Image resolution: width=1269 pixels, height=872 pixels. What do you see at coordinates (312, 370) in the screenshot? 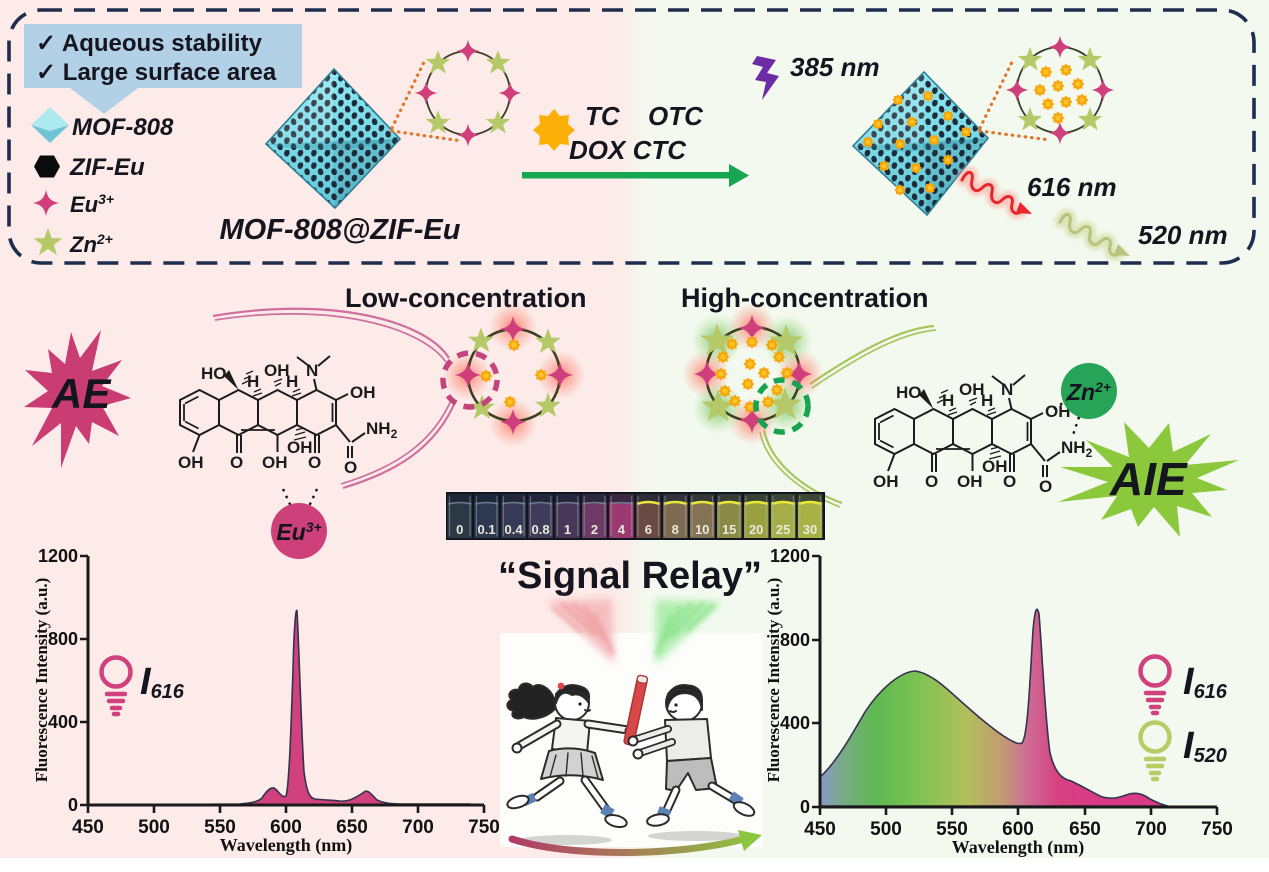
I see `svg-text: N` at bounding box center [312, 370].